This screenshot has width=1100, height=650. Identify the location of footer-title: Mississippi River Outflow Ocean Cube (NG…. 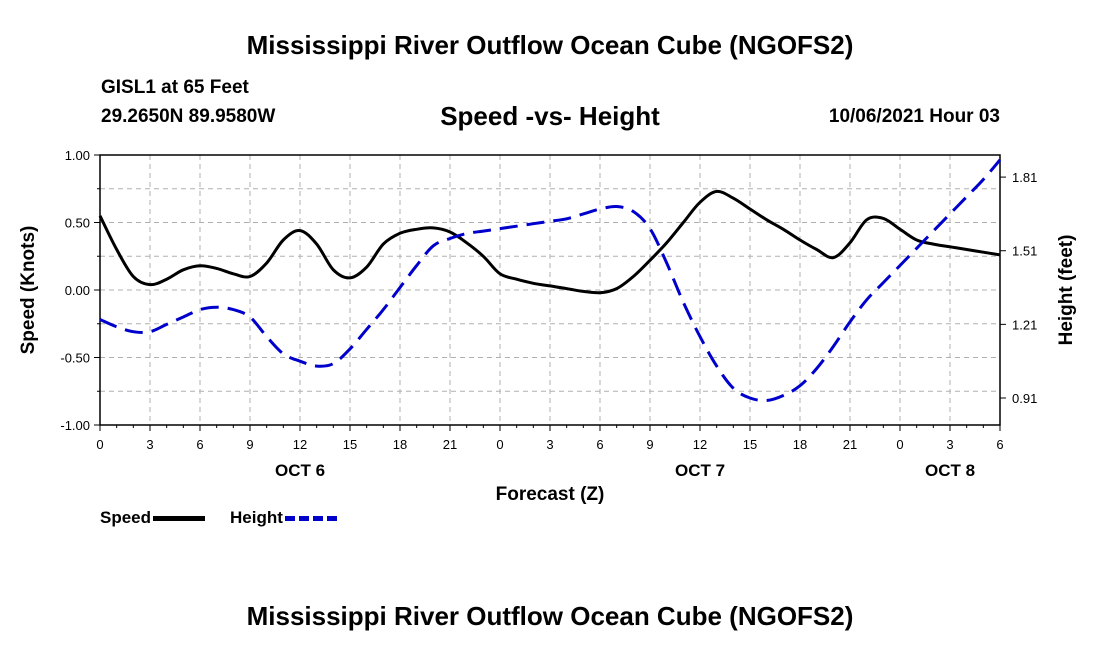
(550, 616).